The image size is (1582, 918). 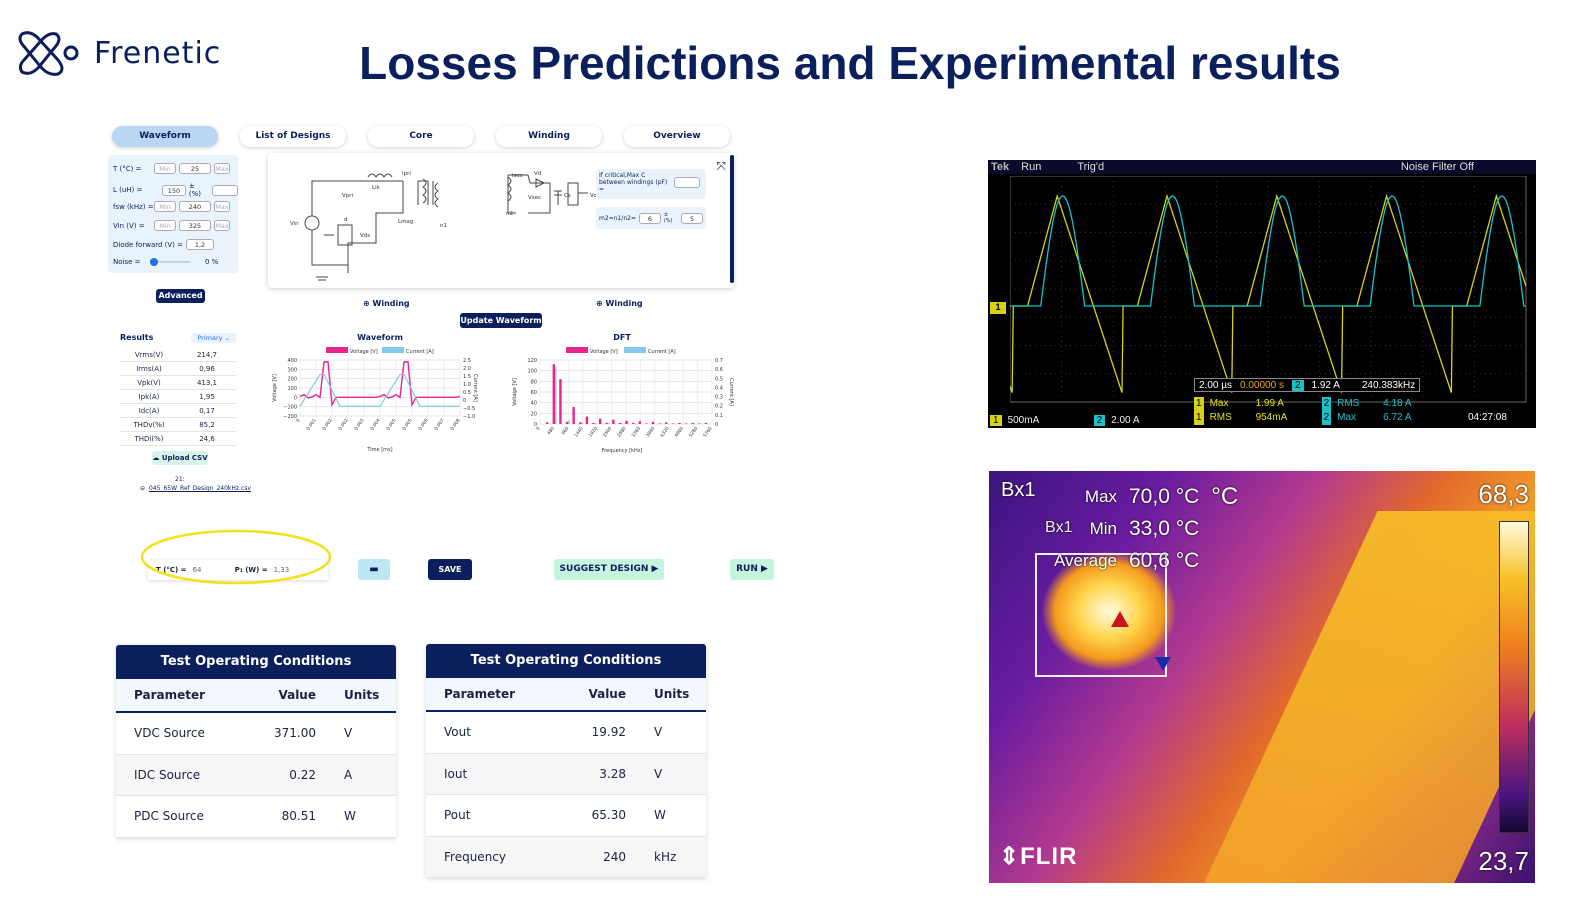 I want to click on thermal-readings: Max 70,0 °C °C Min 33,0 °C Average 60,6 °C, so click(x=1146, y=529).